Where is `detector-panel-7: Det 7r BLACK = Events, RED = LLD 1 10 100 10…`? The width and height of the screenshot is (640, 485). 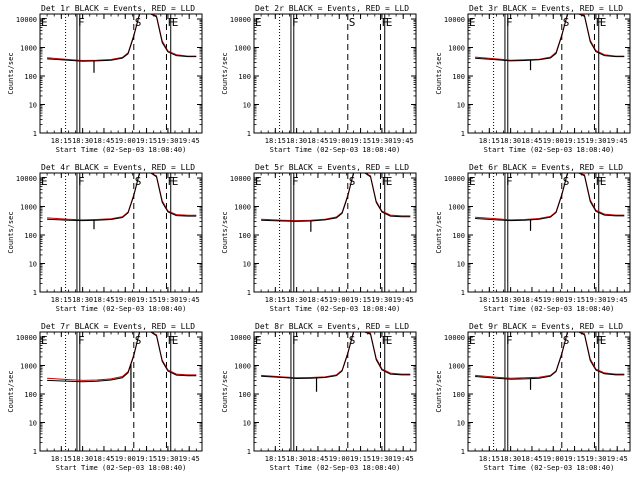
detector-panel-7: Det 7r BLACK = Events, RED = LLD 1 10 100 10… is located at coordinates (105, 397).